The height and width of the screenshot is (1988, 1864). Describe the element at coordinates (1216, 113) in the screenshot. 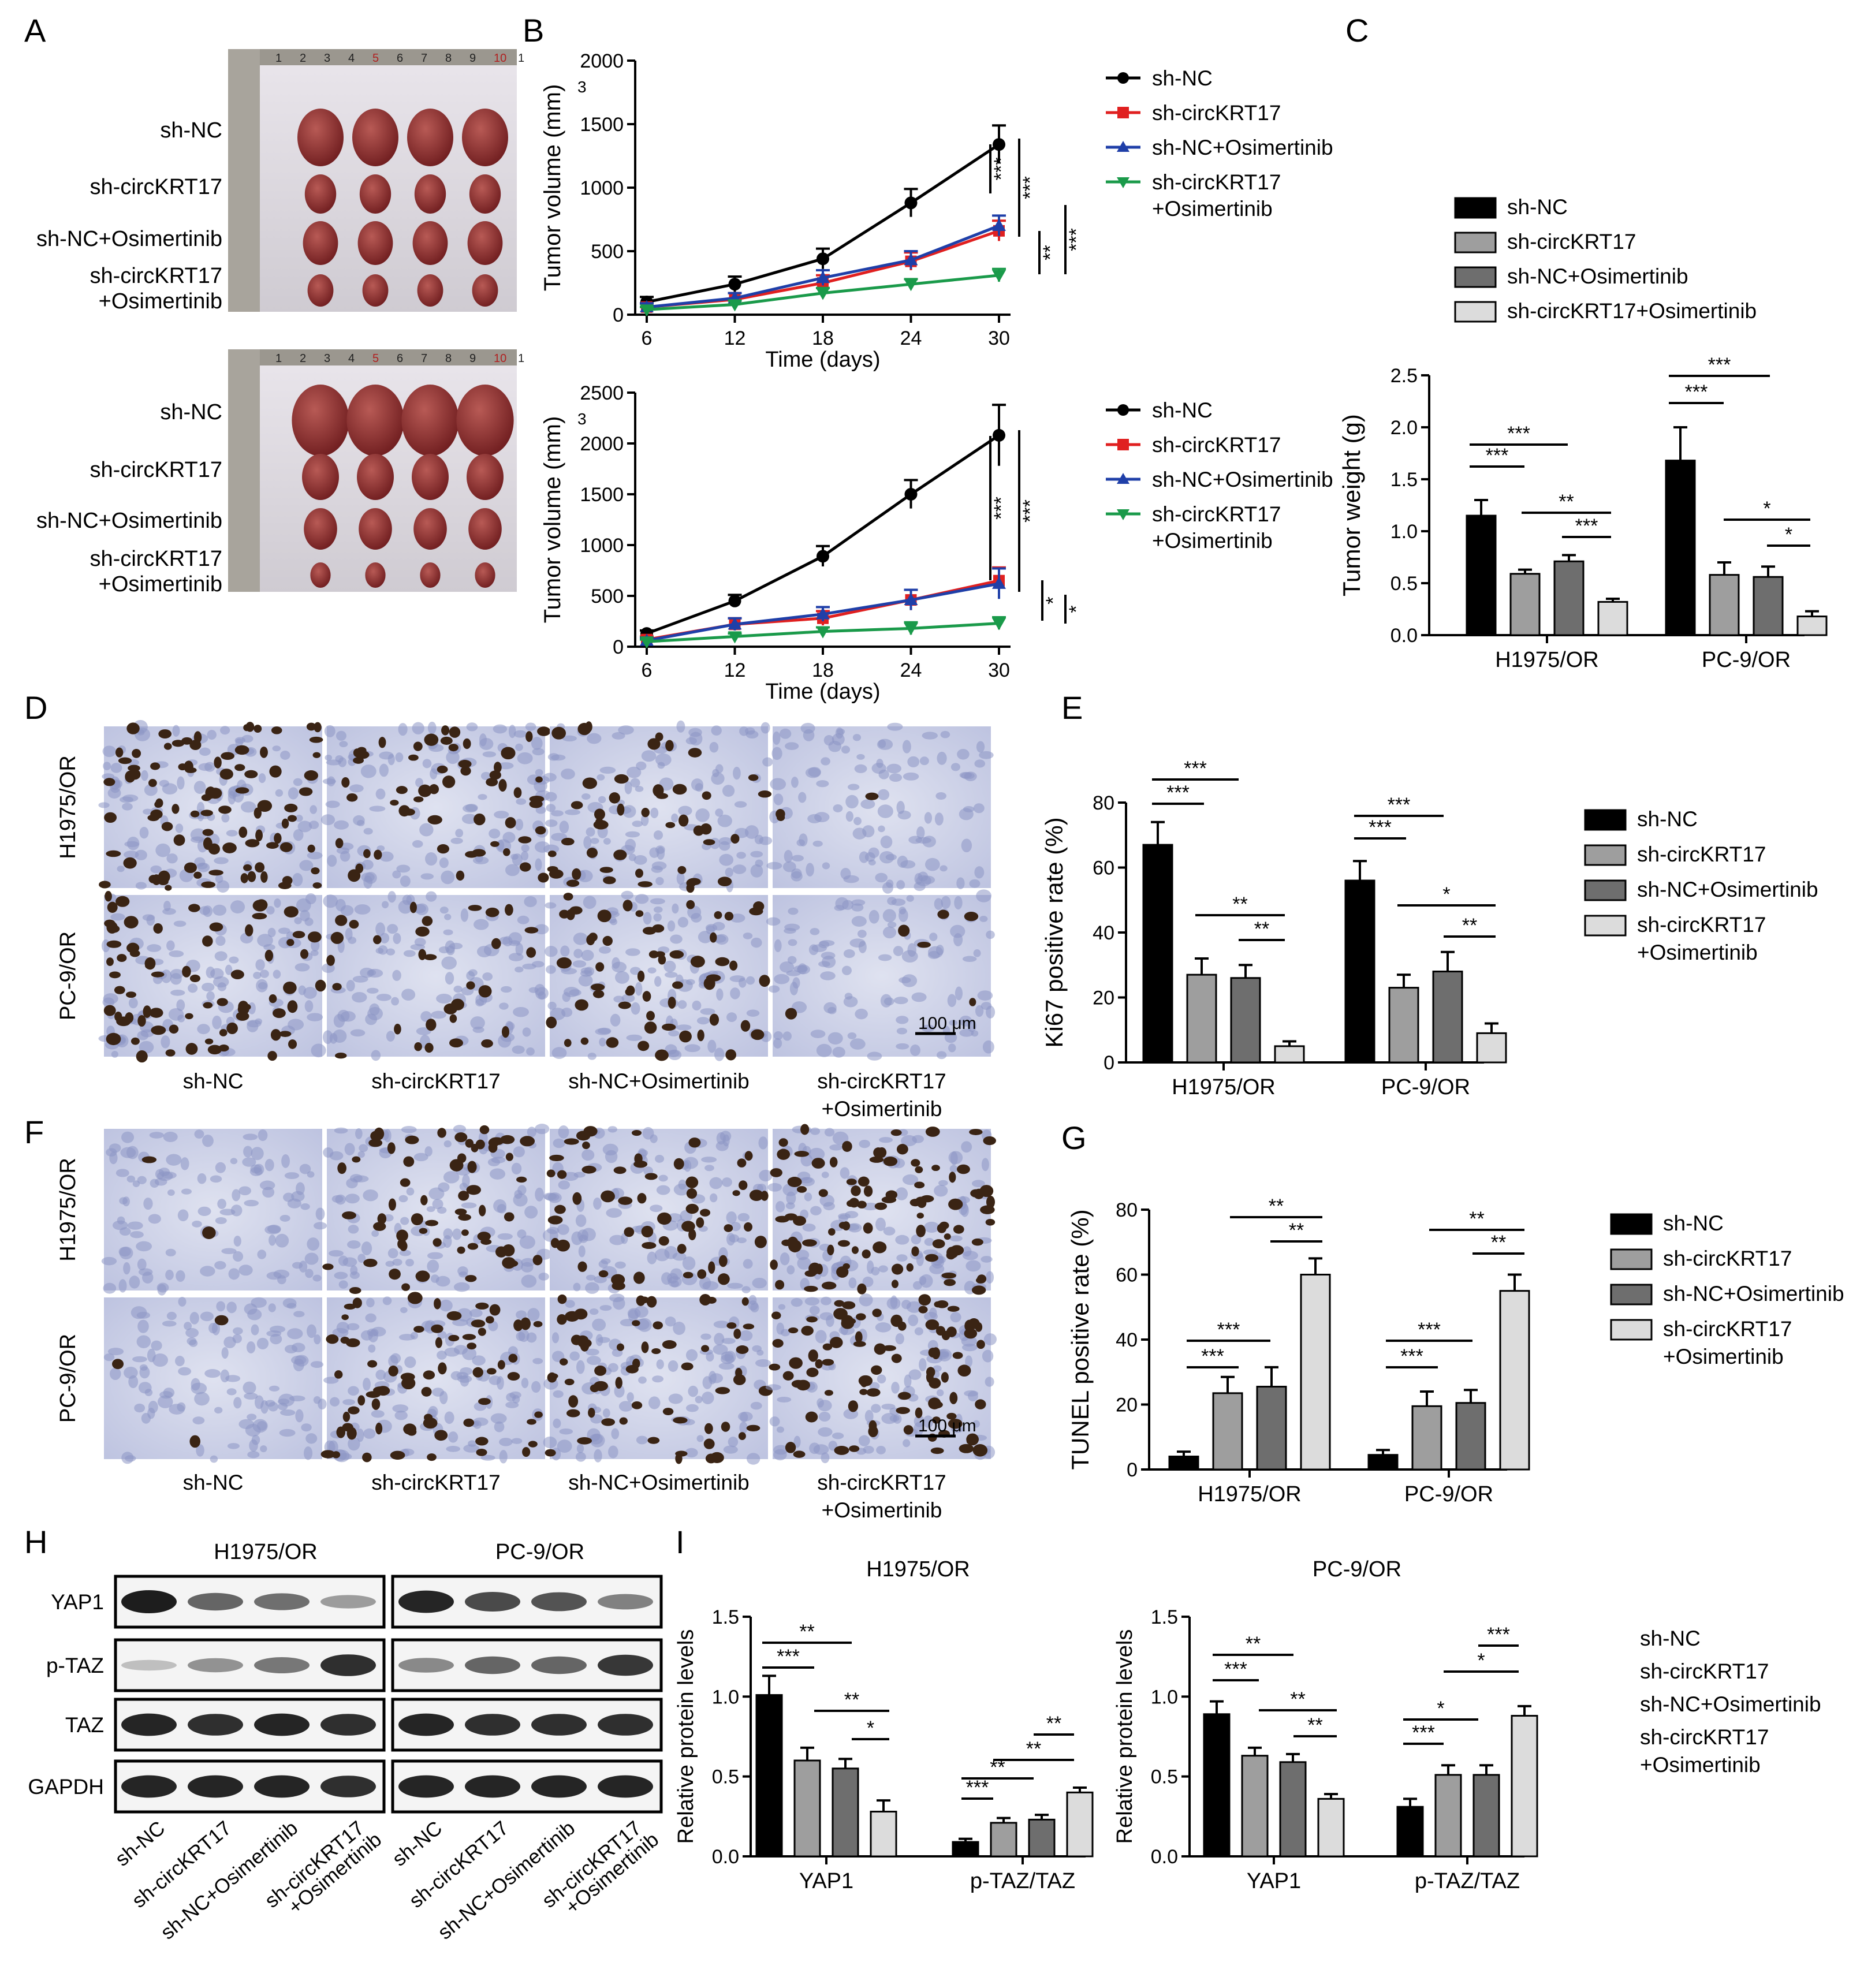

I see `legend-label: sh-circKRT17` at that location.